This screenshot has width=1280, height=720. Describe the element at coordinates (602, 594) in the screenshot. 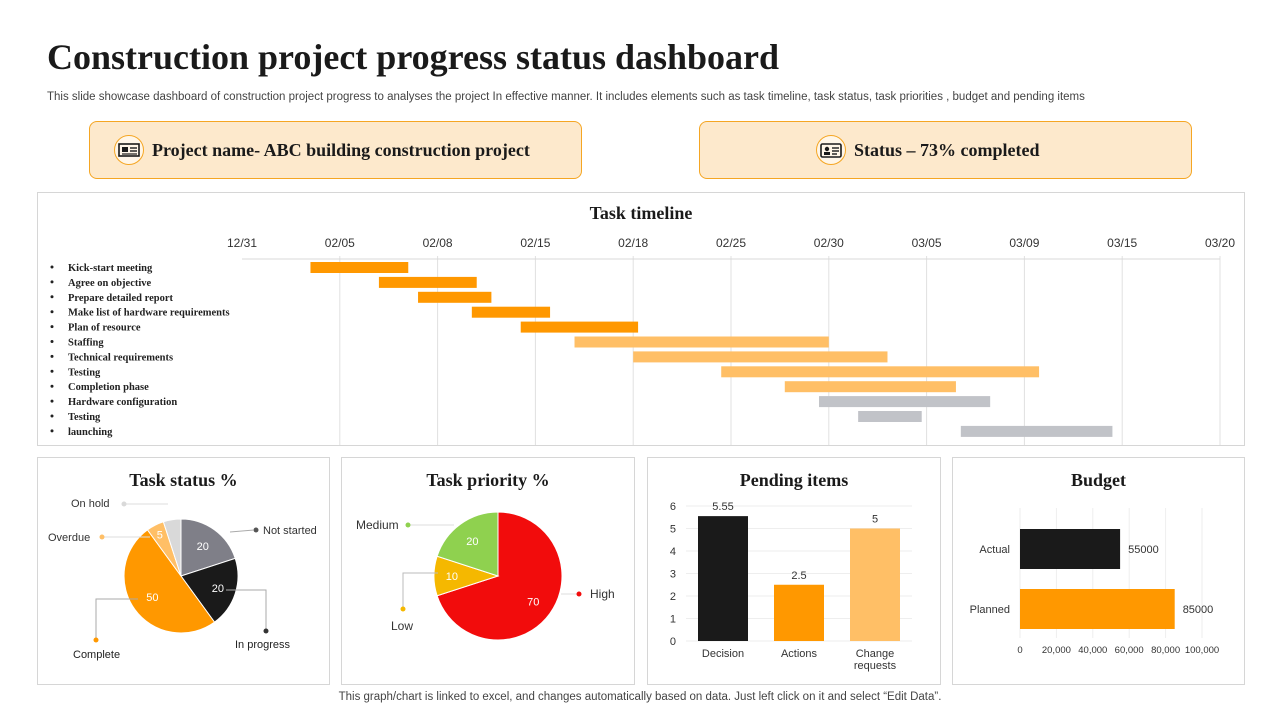

I see `callout-label: High` at that location.